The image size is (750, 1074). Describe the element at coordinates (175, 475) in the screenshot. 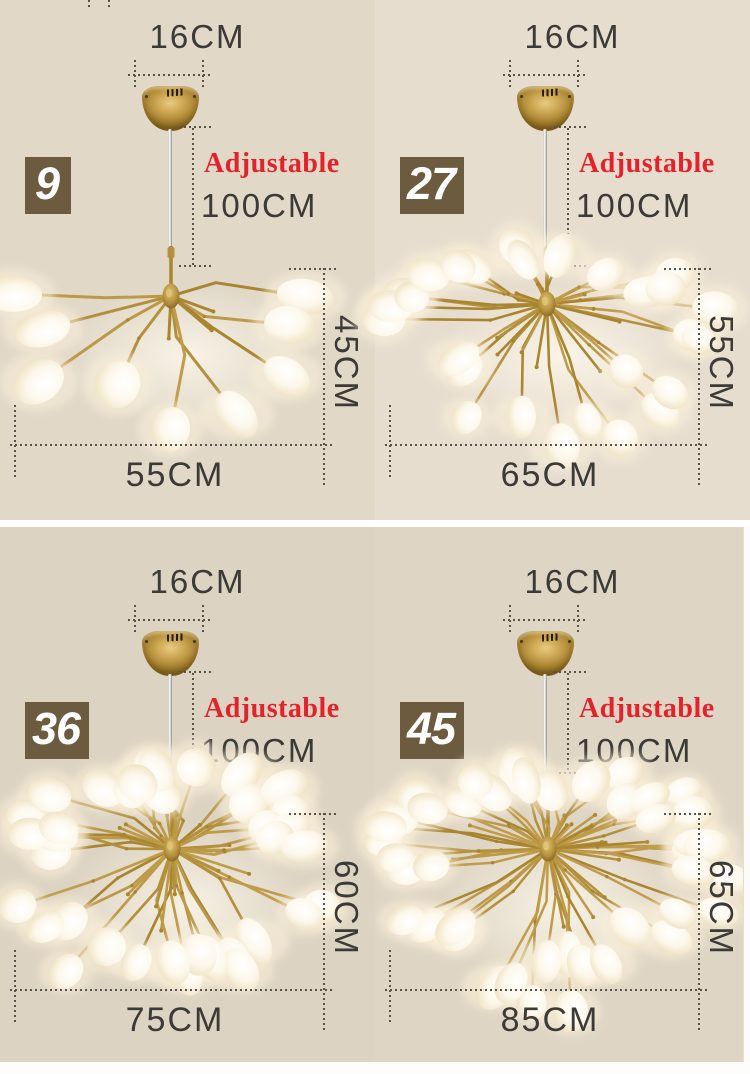

I see `fixture-width-label: 55CM` at that location.